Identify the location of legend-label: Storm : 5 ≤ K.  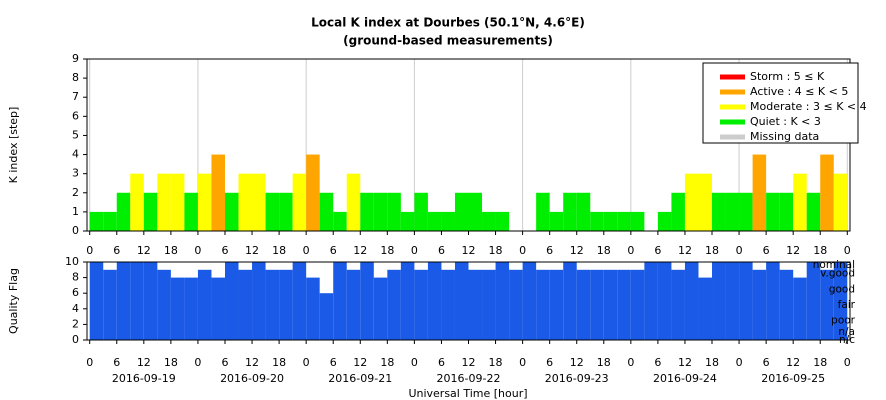
(787, 76).